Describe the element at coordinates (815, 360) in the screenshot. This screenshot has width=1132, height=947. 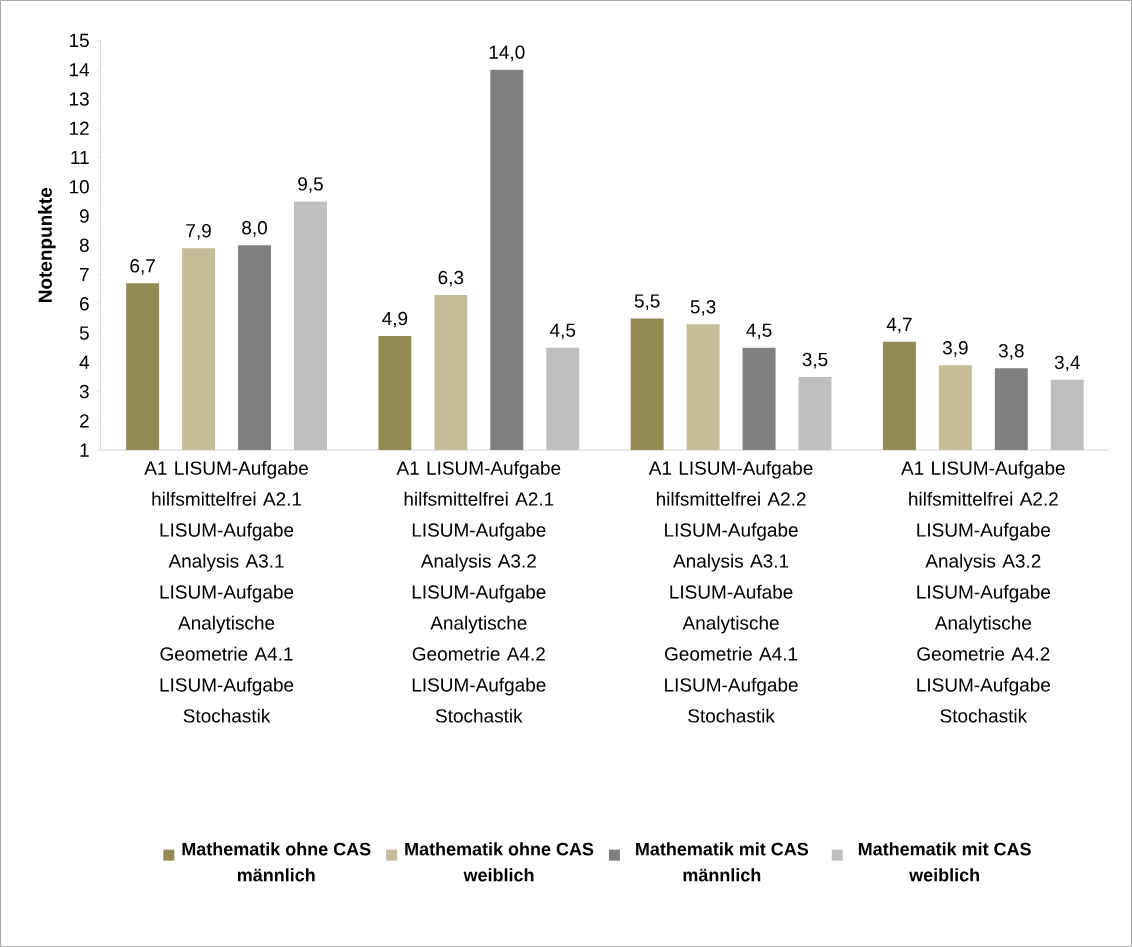
I see `data-label: 3,5` at that location.